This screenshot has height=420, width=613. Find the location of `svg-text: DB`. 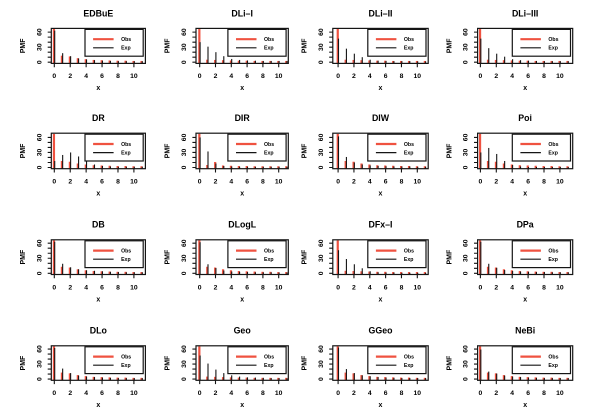

svg-text: DB is located at coordinates (98, 225).